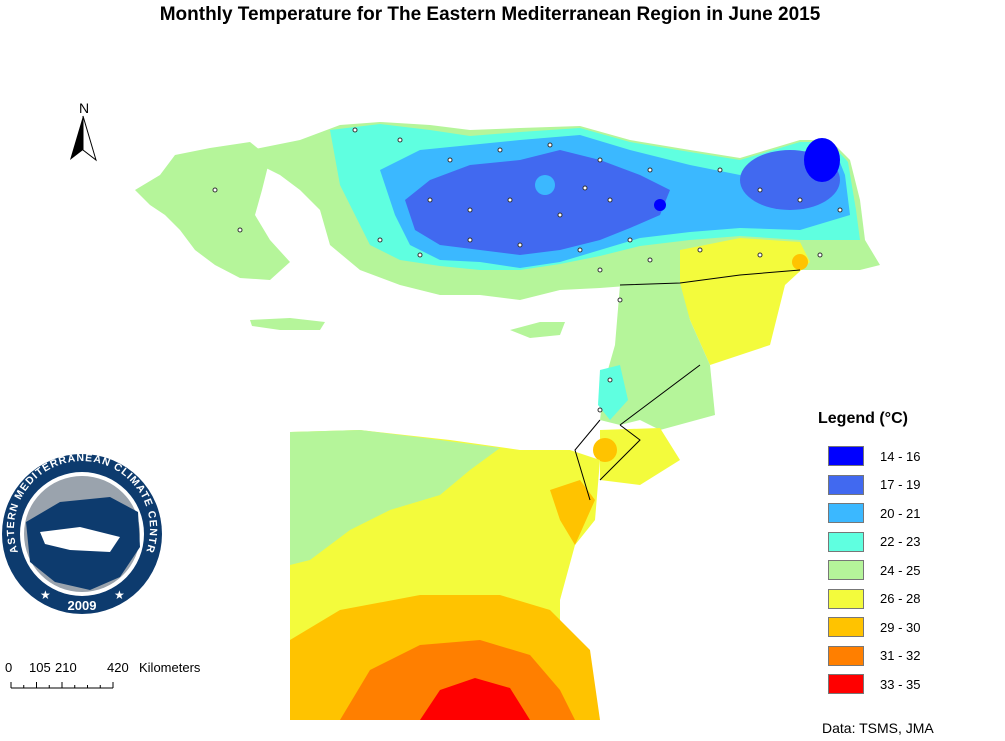 The image size is (1005, 741). I want to click on scale-tick-210: 210, so click(66, 667).